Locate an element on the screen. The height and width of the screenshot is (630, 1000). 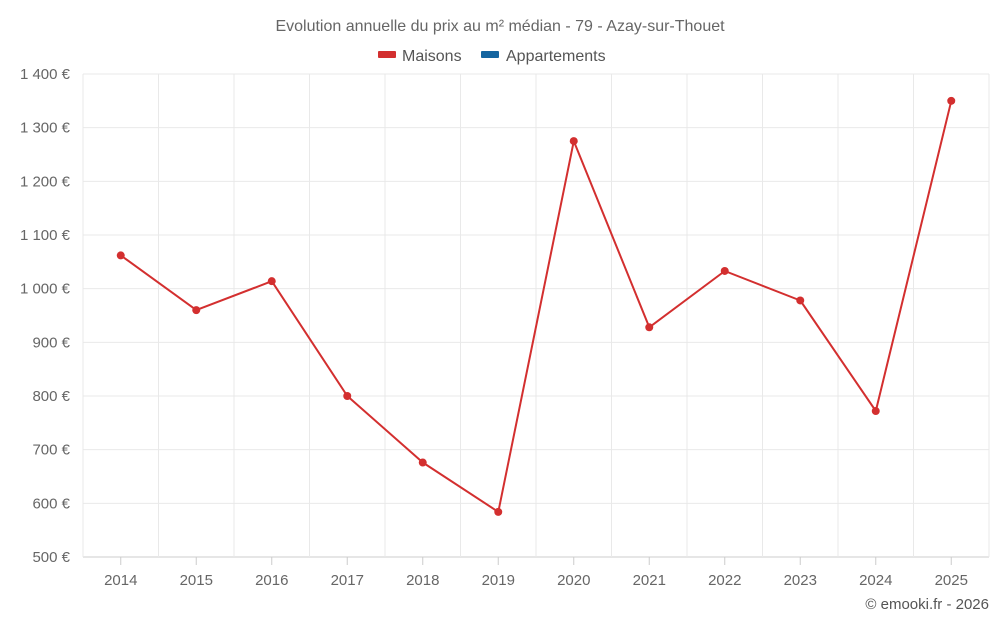
legend-item-appartements: Appartements is located at coordinates (543, 56).